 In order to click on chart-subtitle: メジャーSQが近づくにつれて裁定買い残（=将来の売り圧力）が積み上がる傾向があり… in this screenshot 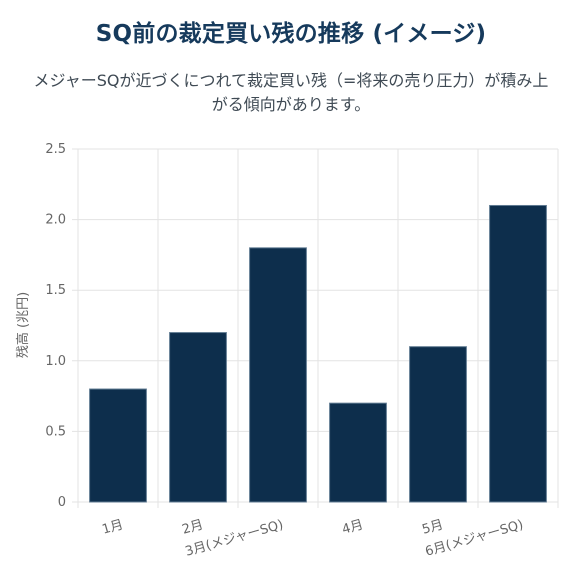, I will do `click(291, 92)`.